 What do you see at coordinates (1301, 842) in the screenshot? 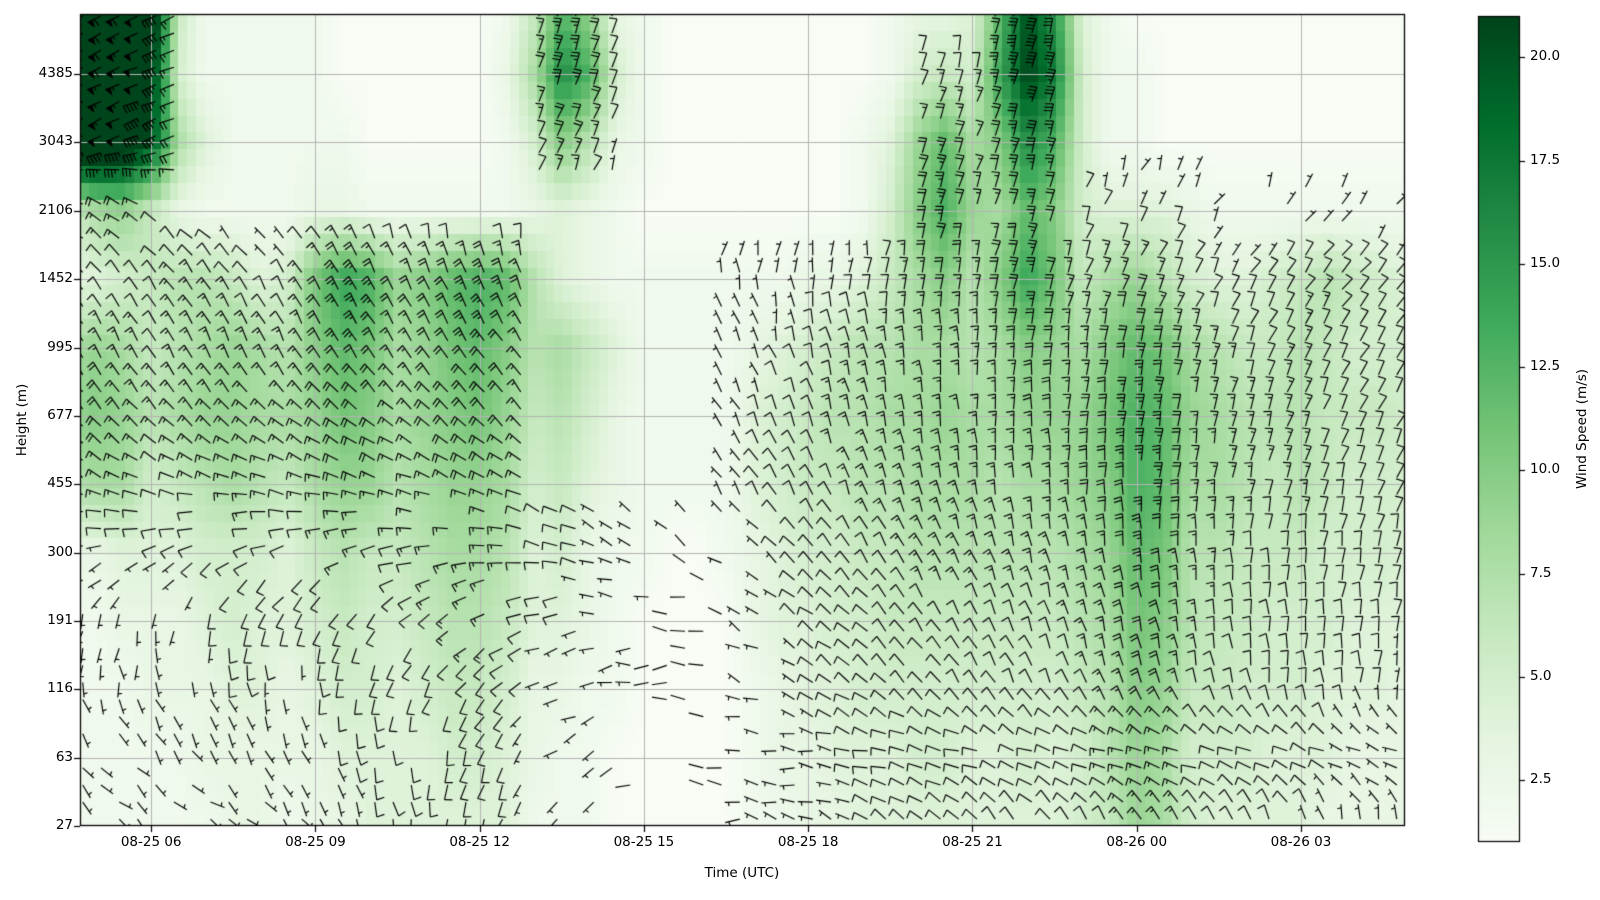
I see `x-tick-label: 08-26 03` at bounding box center [1301, 842].